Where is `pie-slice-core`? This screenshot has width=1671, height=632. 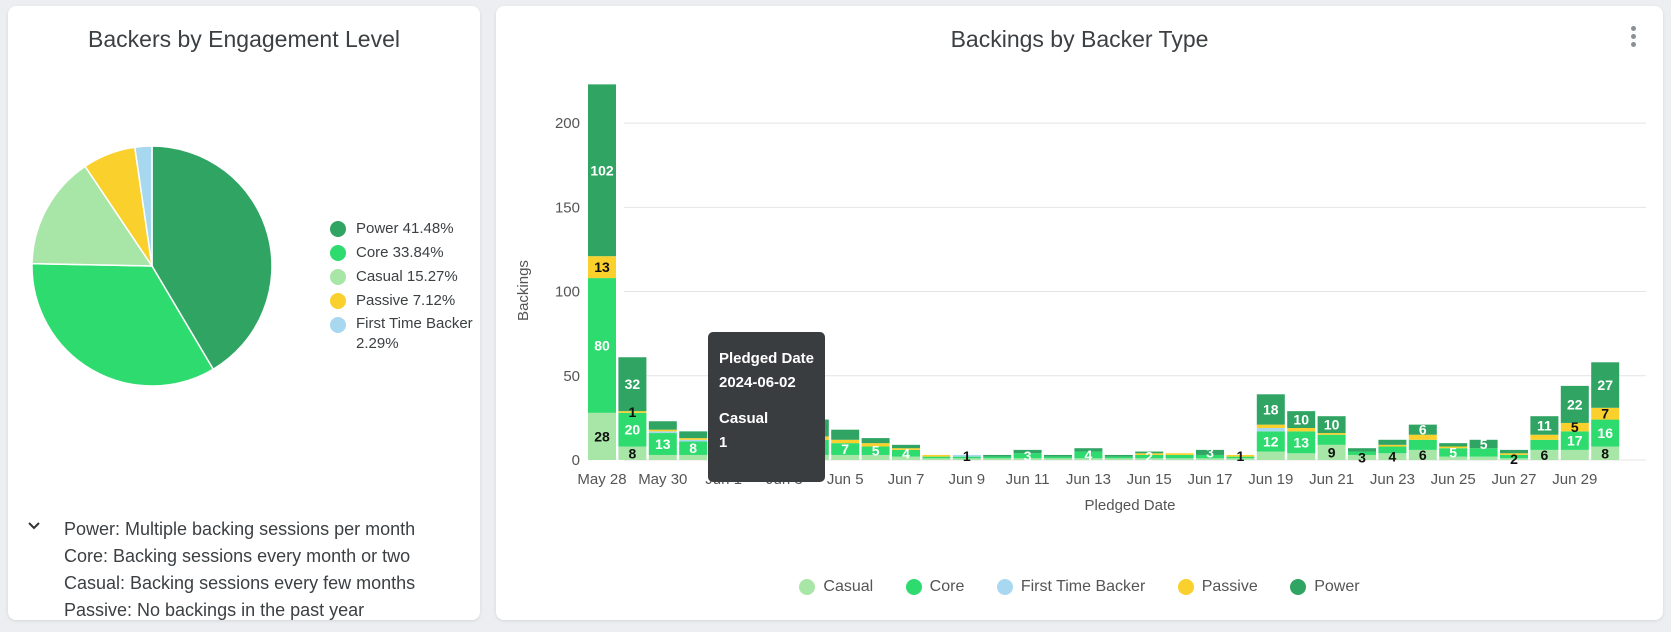 pie-slice-core is located at coordinates (123, 324).